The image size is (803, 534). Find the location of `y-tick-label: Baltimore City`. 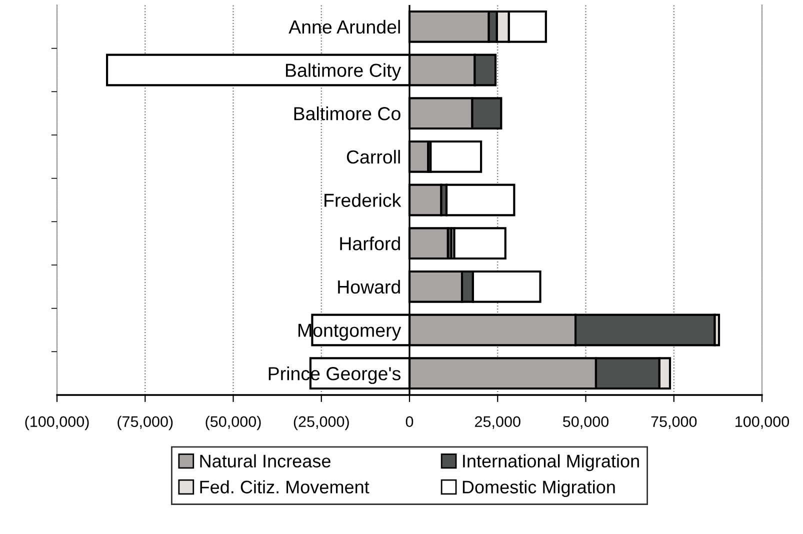

y-tick-label: Baltimore City is located at coordinates (344, 72).